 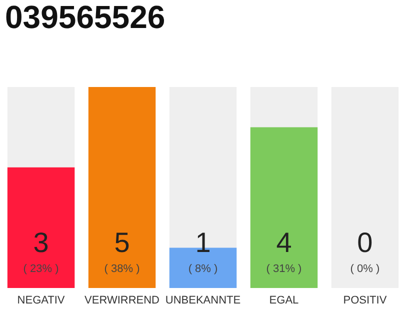 What do you see at coordinates (365, 242) in the screenshot?
I see `data-label: 0` at bounding box center [365, 242].